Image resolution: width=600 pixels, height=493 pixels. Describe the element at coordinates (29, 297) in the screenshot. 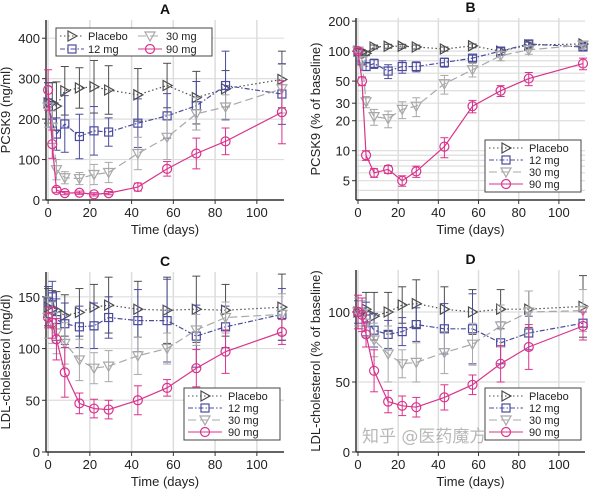

I see `y-tick-label: 150` at that location.